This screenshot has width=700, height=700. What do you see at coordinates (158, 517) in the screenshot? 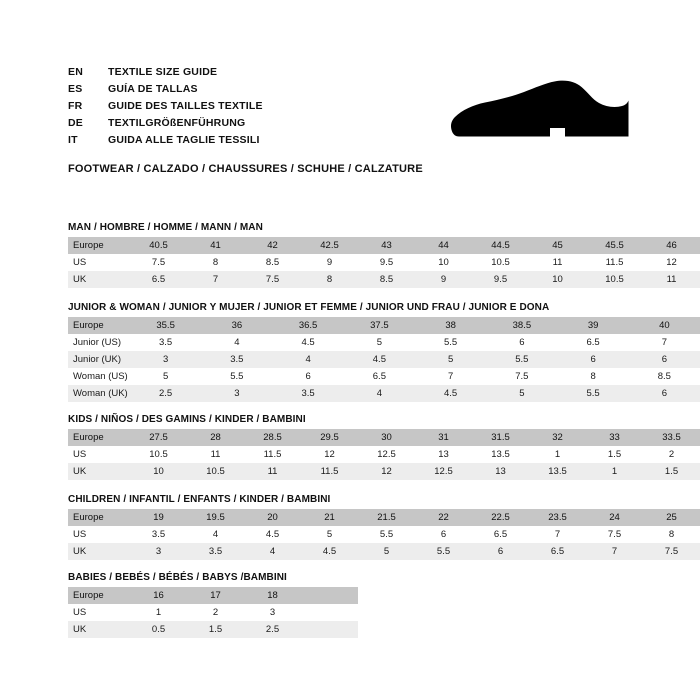
I see `size-cell: 19` at bounding box center [158, 517].